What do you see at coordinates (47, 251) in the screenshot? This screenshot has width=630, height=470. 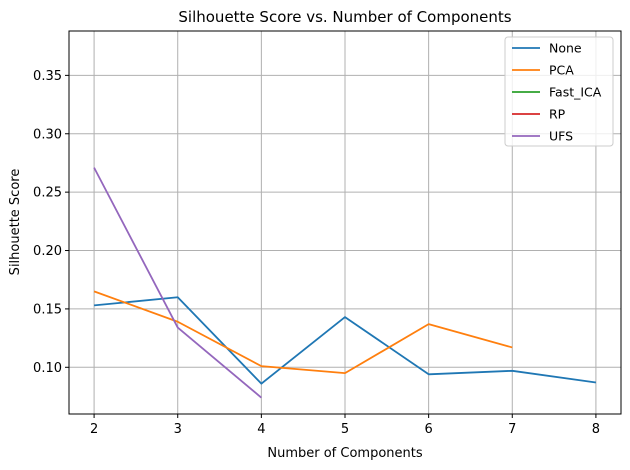 I see `y-tick-label: 0.20` at bounding box center [47, 251].